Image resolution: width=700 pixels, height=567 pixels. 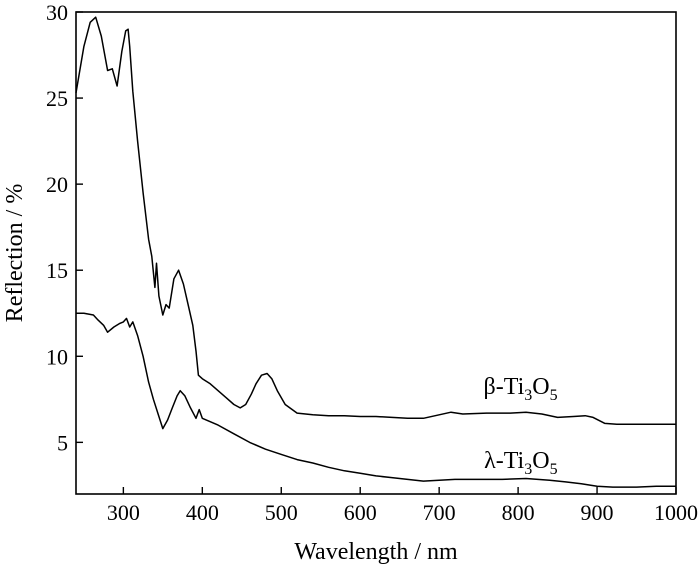 I want to click on x-axis-label: Wavelength / nm, so click(x=376, y=552).